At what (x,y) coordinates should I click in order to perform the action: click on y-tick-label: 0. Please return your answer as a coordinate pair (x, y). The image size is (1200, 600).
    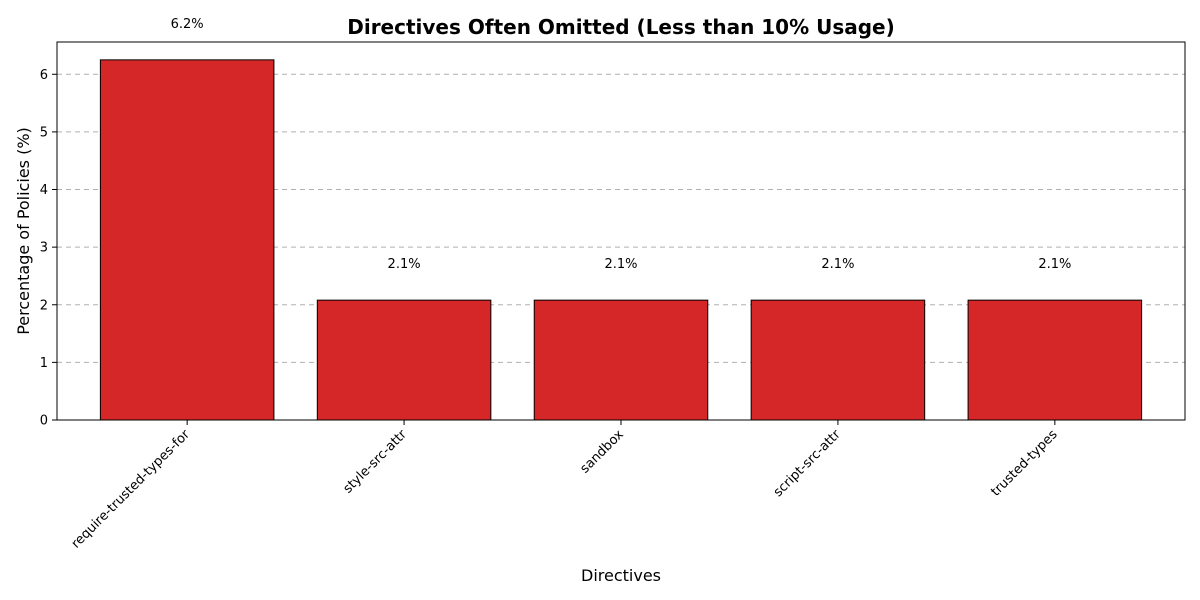
    Looking at the image, I should click on (44, 421).